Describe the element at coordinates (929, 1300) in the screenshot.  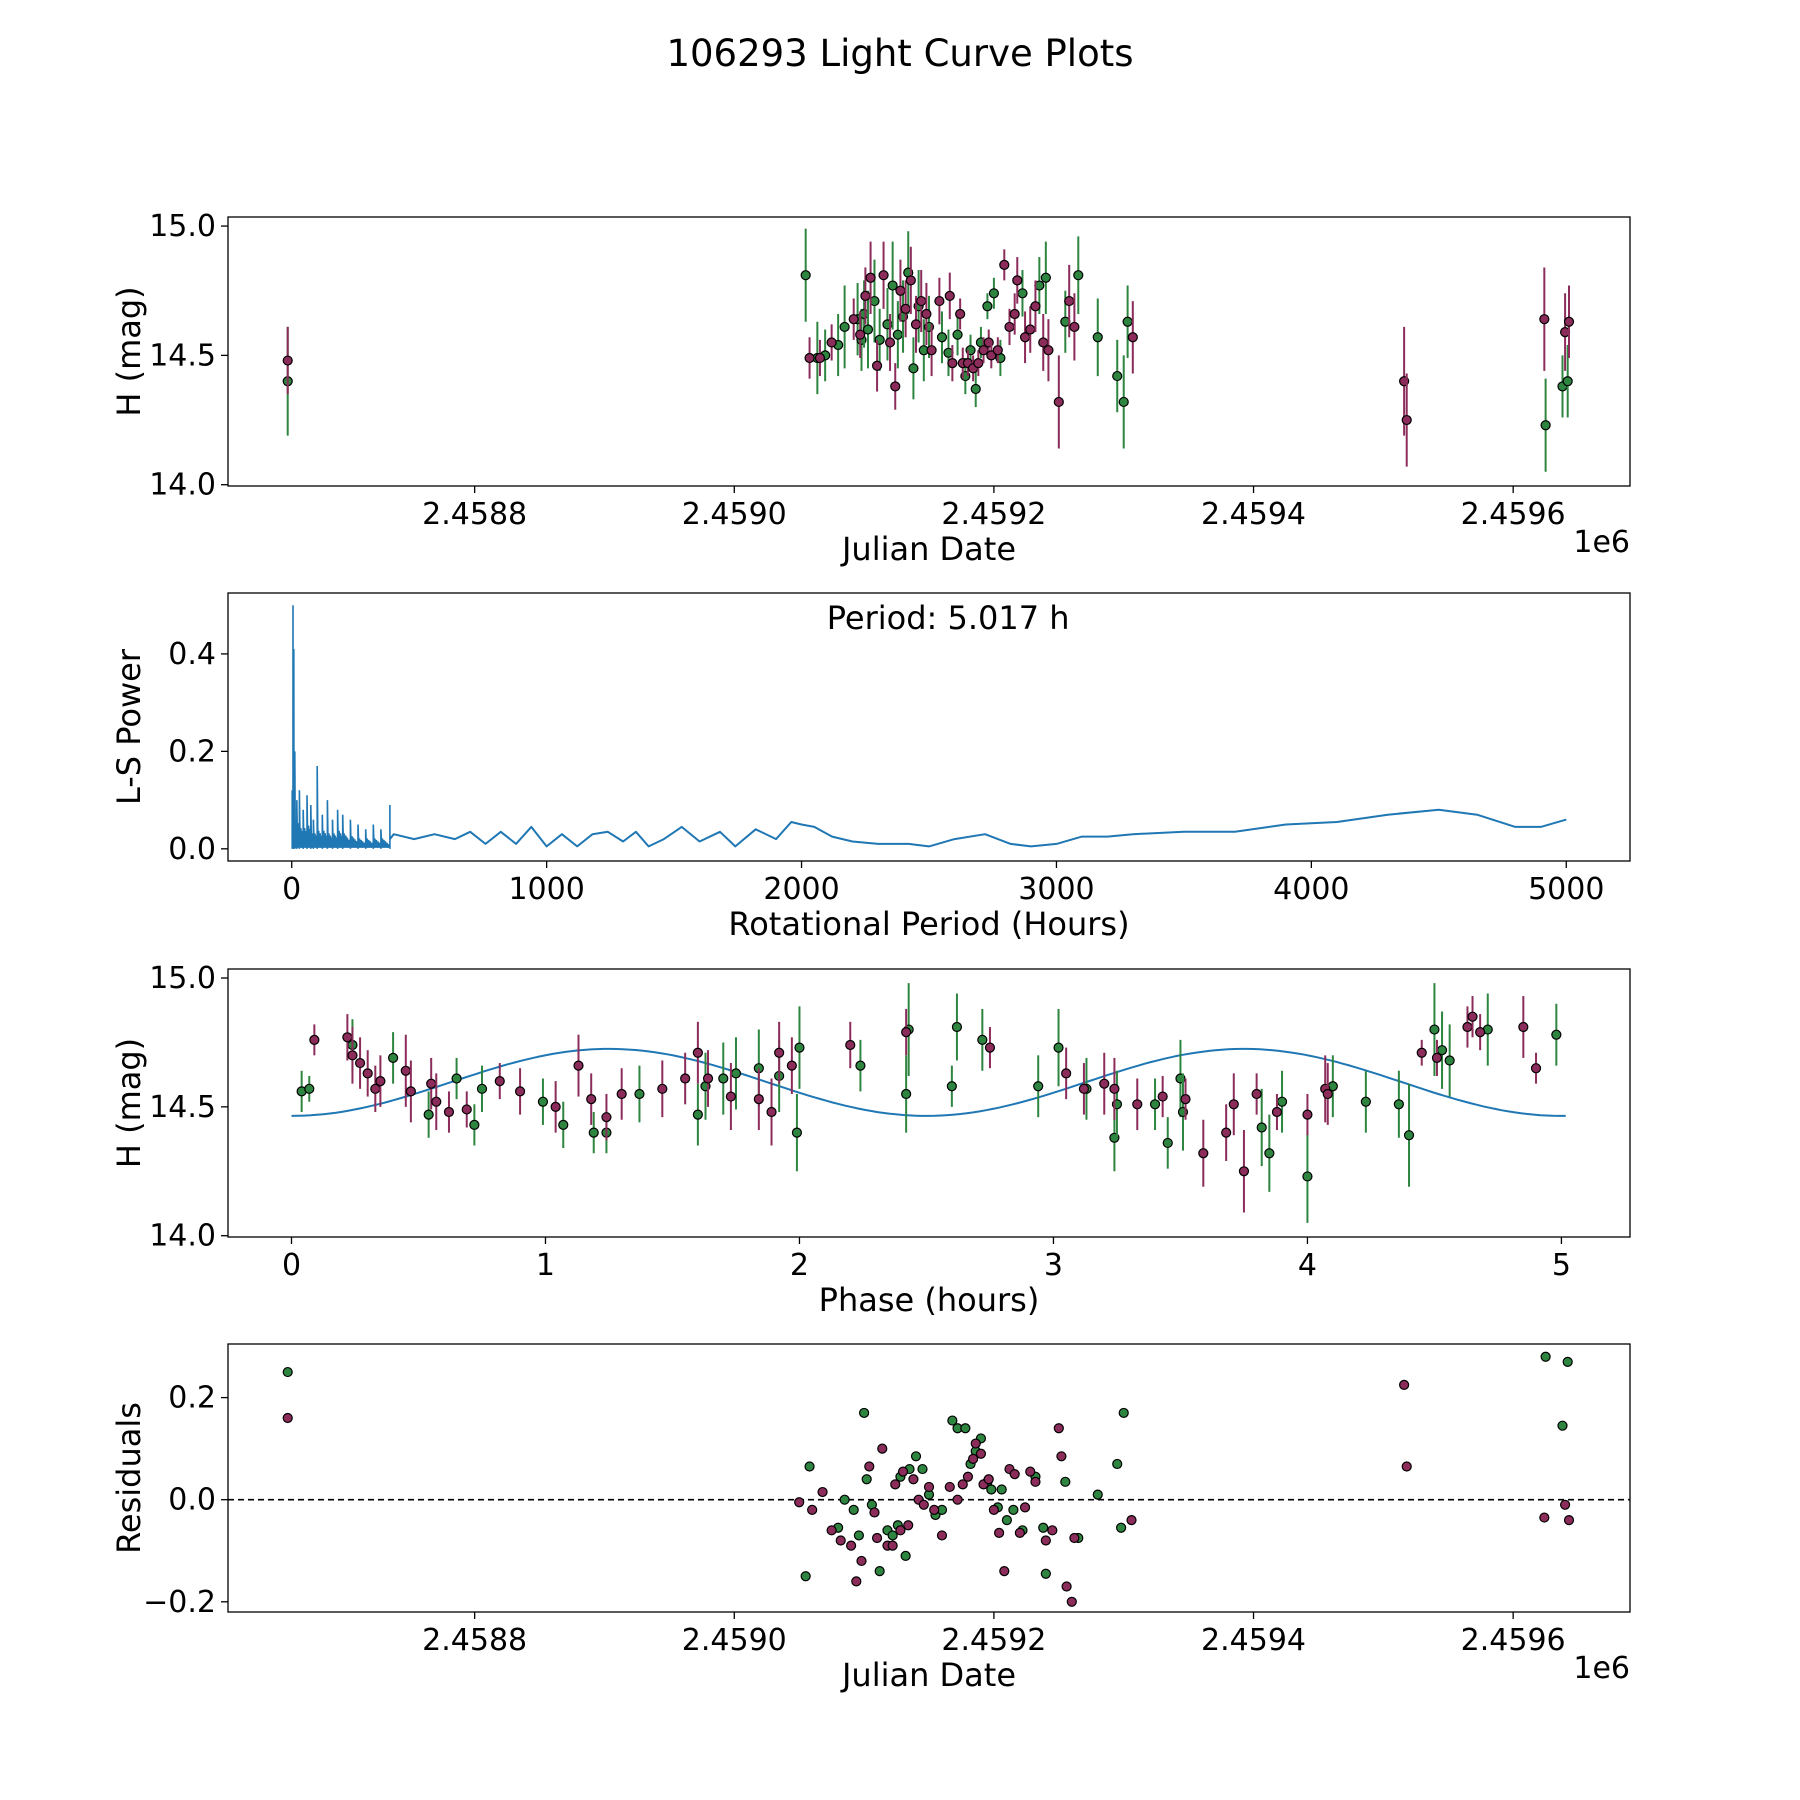
I see `phase-xlabel: Phase (hours)` at that location.